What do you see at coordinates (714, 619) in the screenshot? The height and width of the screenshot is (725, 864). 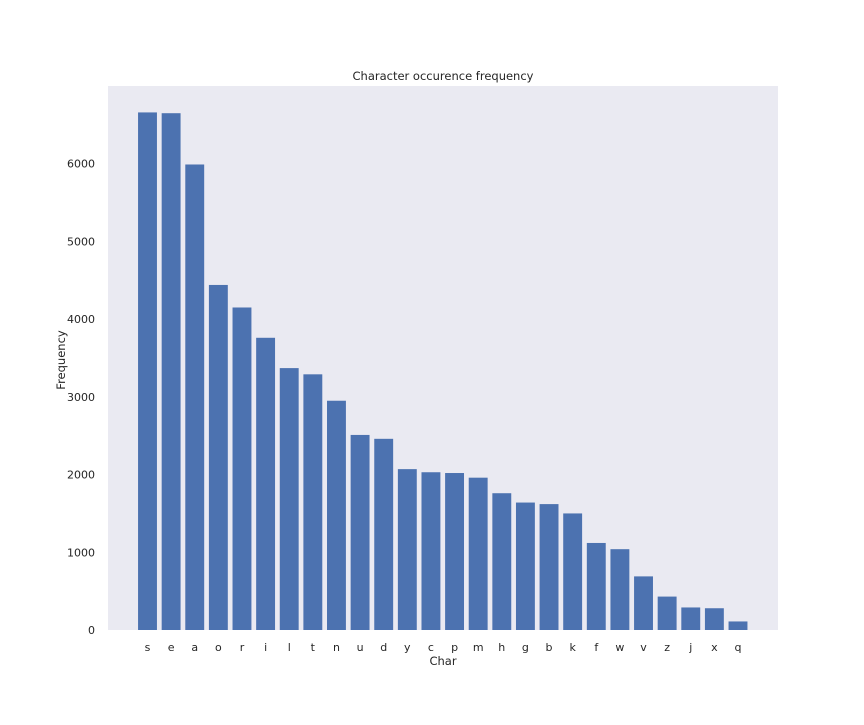 I see `bar-x` at bounding box center [714, 619].